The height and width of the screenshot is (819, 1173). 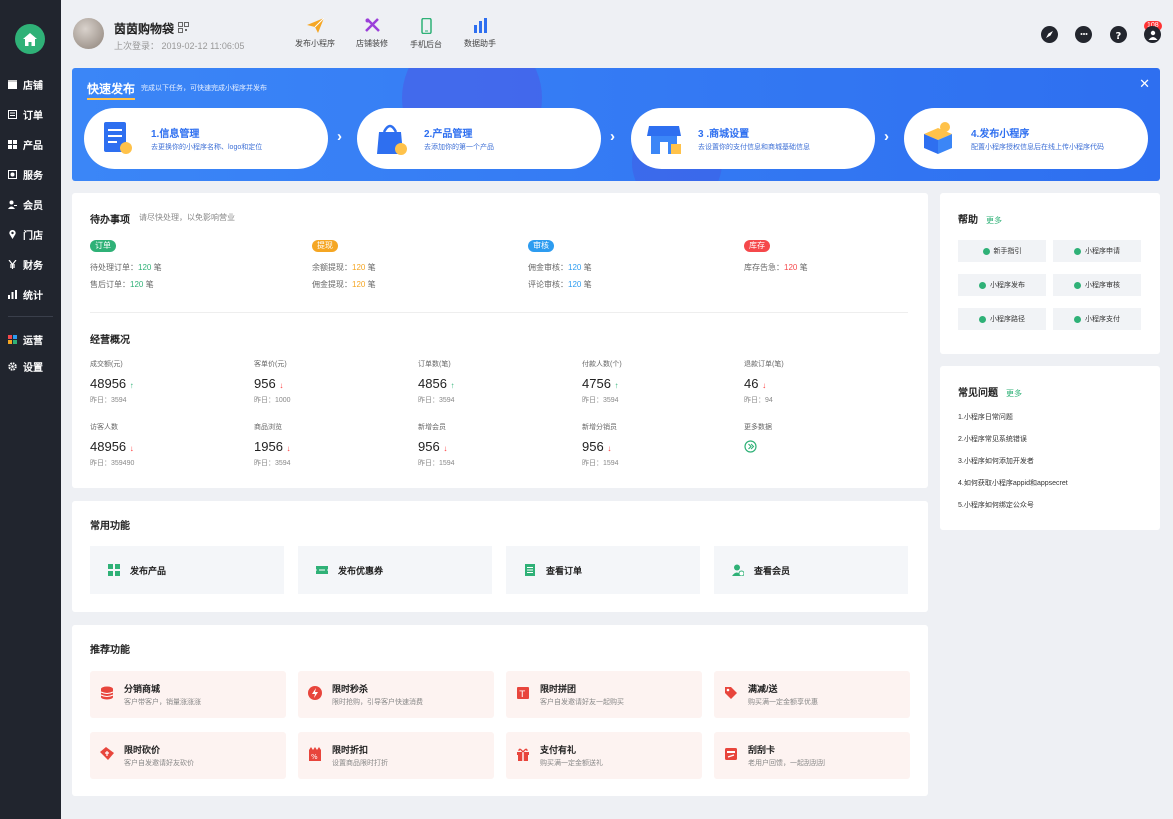 I want to click on toolbar-publish-miniprogram: 发布小程序, so click(x=315, y=33).